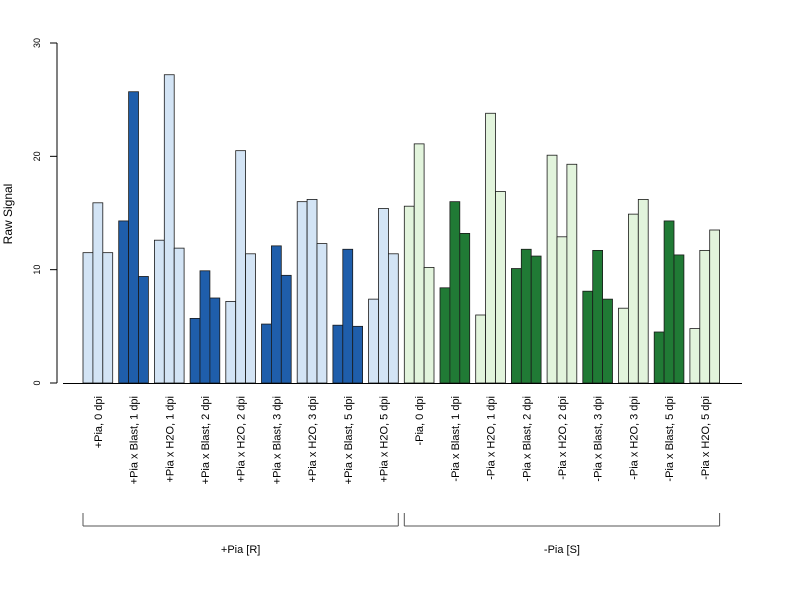 The height and width of the screenshot is (600, 800). What do you see at coordinates (99, 422) in the screenshot?
I see `x-tick-label: +Pia, 0 dpi` at bounding box center [99, 422].